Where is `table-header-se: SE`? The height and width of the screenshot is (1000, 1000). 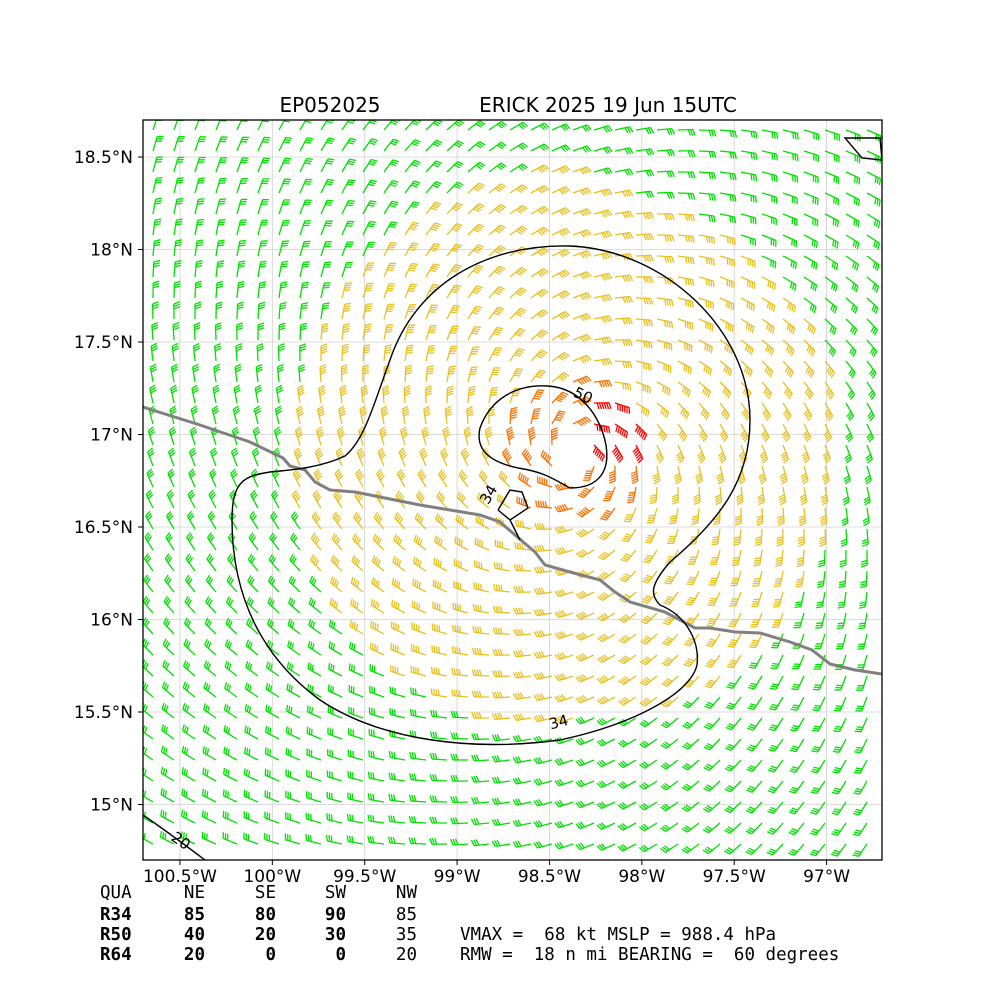 table-header-se: SE is located at coordinates (265, 893).